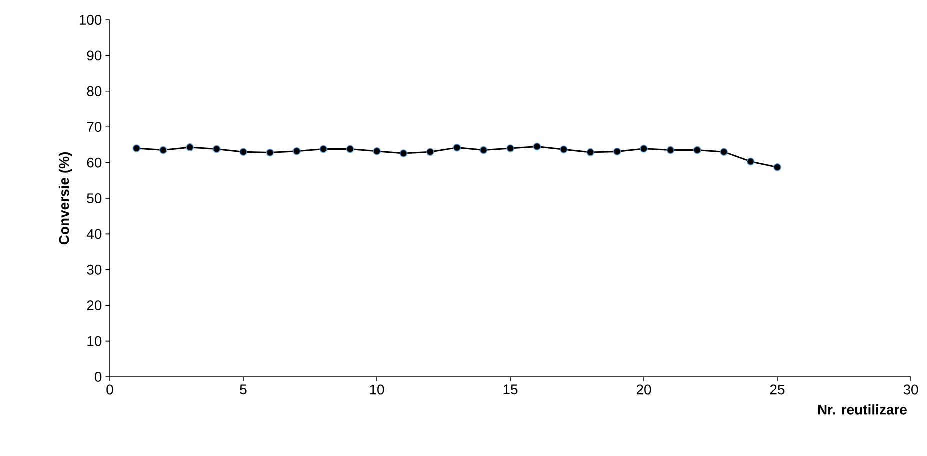  I want to click on y-tick-label: 60, so click(94, 163).